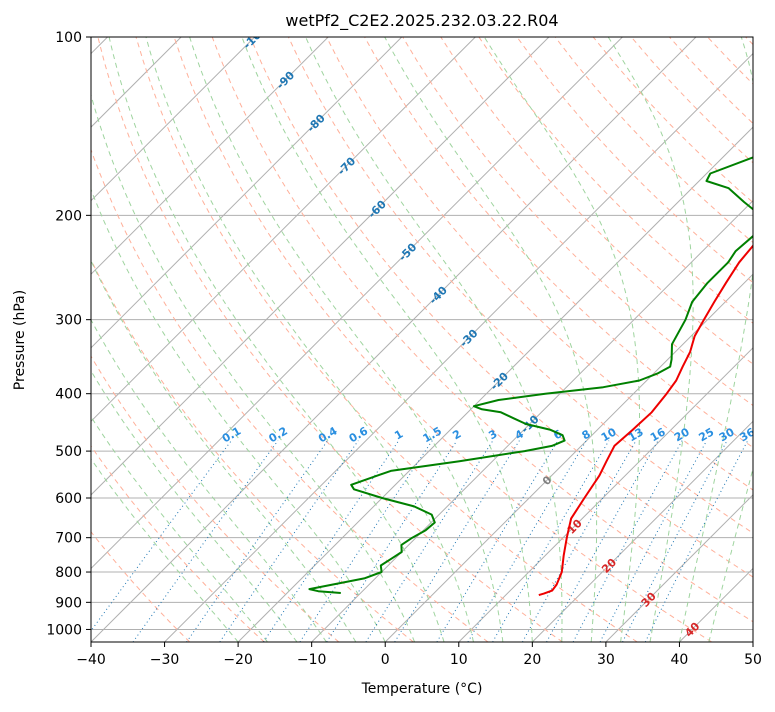  What do you see at coordinates (432, 434) in the screenshot?
I see `mixing-ratio-label: 1.5` at bounding box center [432, 434].